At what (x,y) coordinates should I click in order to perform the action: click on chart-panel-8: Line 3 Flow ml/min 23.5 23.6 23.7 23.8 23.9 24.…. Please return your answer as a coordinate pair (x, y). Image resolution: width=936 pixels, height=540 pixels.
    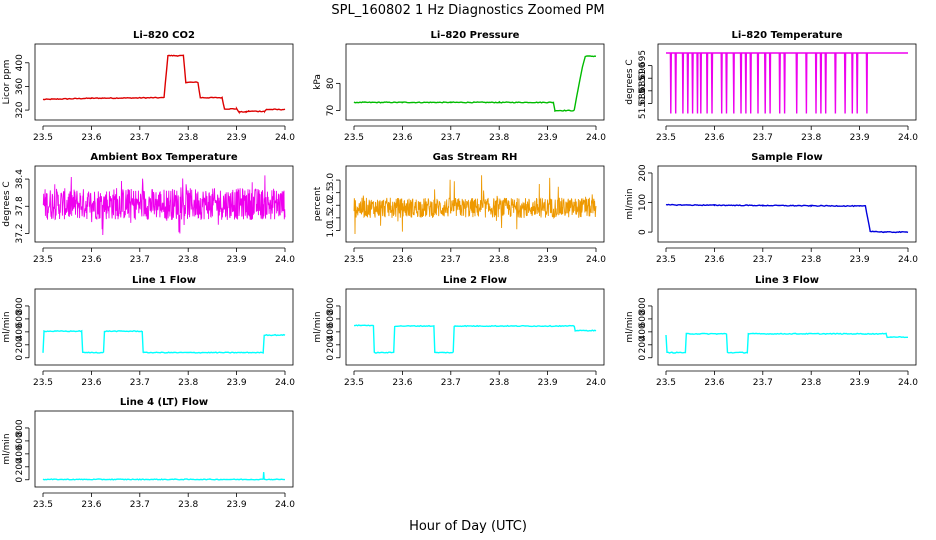
    Looking at the image, I should click on (771, 331).